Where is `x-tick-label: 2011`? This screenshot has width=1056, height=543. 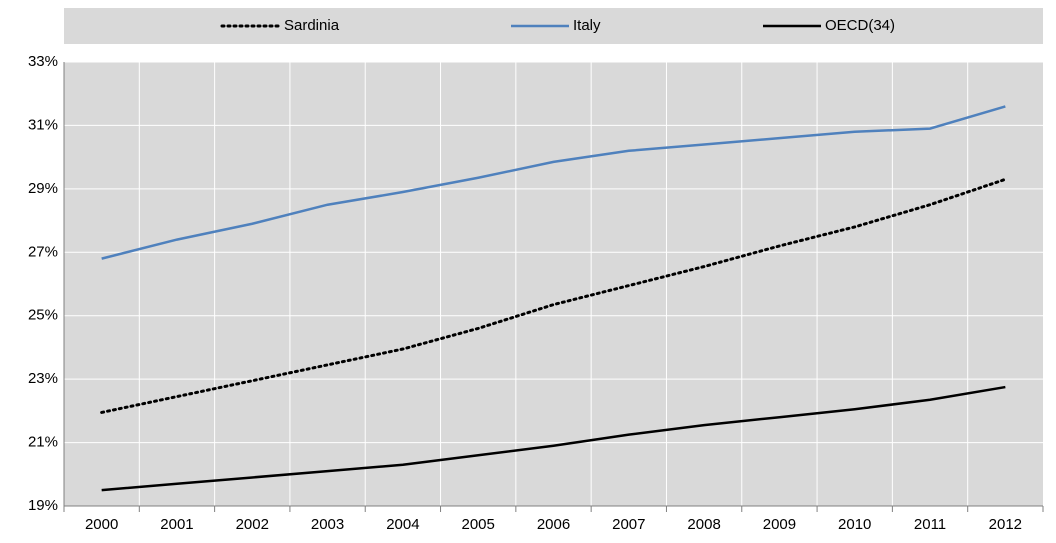
x-tick-label: 2011 is located at coordinates (930, 524).